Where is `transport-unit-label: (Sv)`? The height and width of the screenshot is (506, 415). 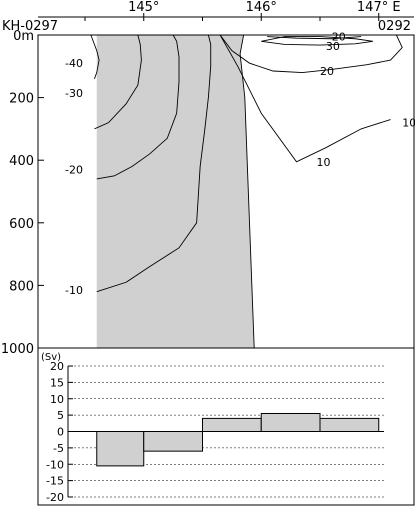
transport-unit-label: (Sv) is located at coordinates (51, 357).